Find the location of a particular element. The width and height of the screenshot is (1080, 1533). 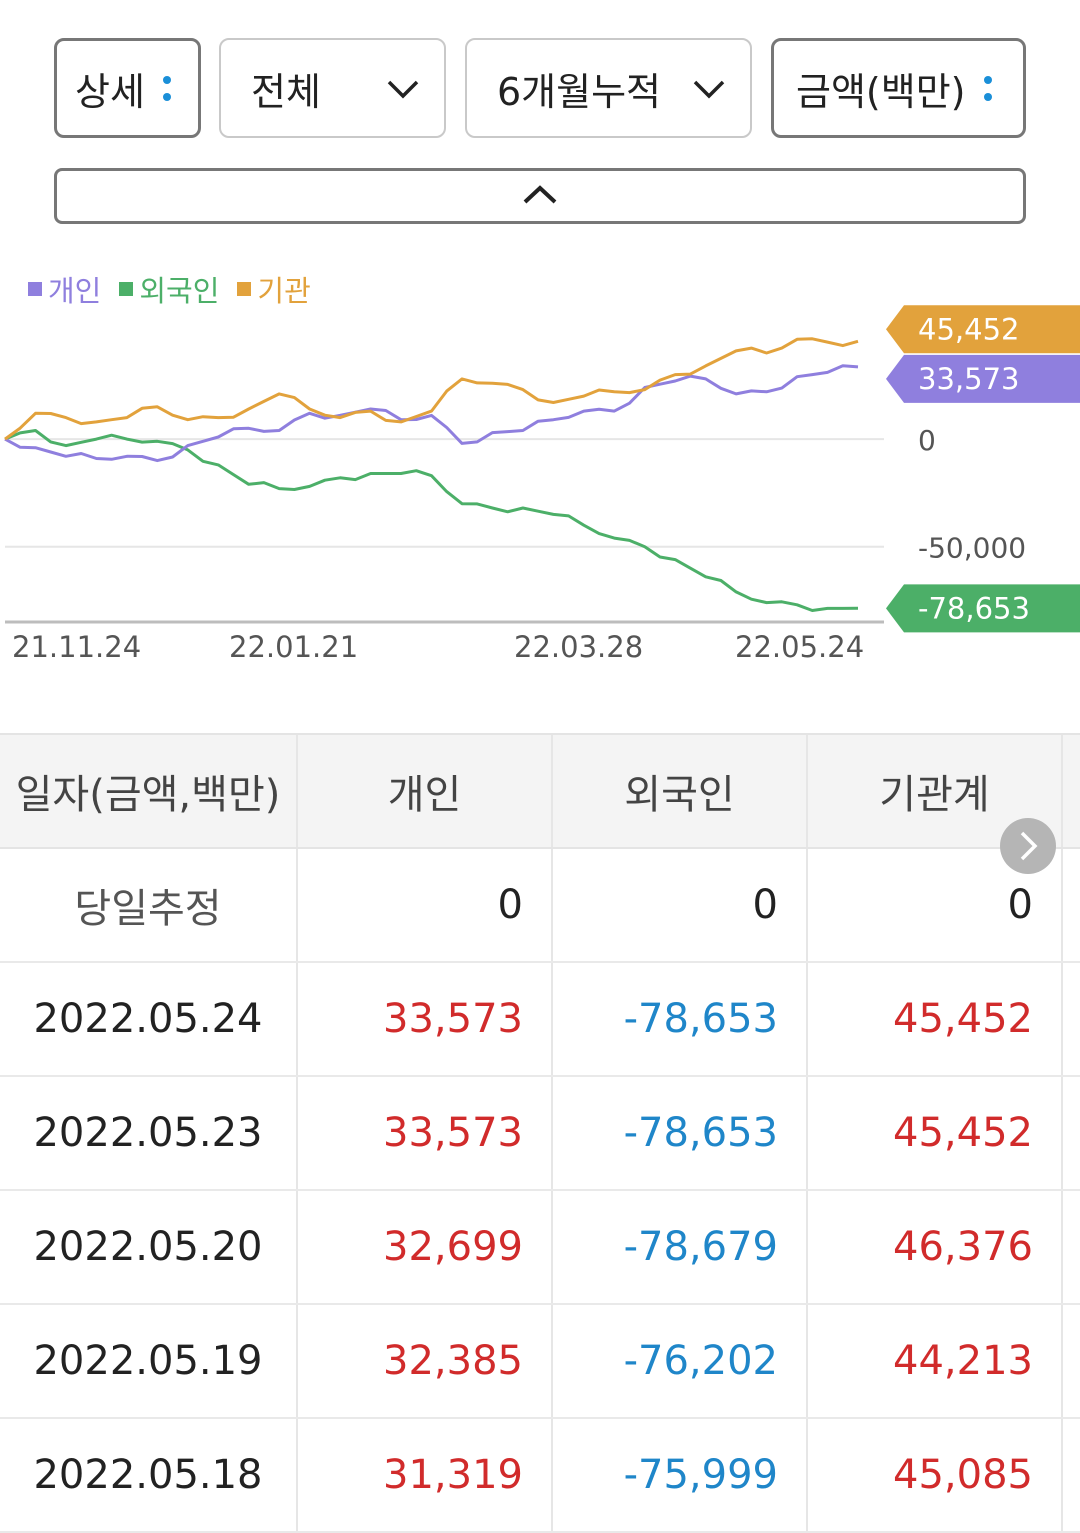

row-foreign: -78,679 is located at coordinates (680, 1247).